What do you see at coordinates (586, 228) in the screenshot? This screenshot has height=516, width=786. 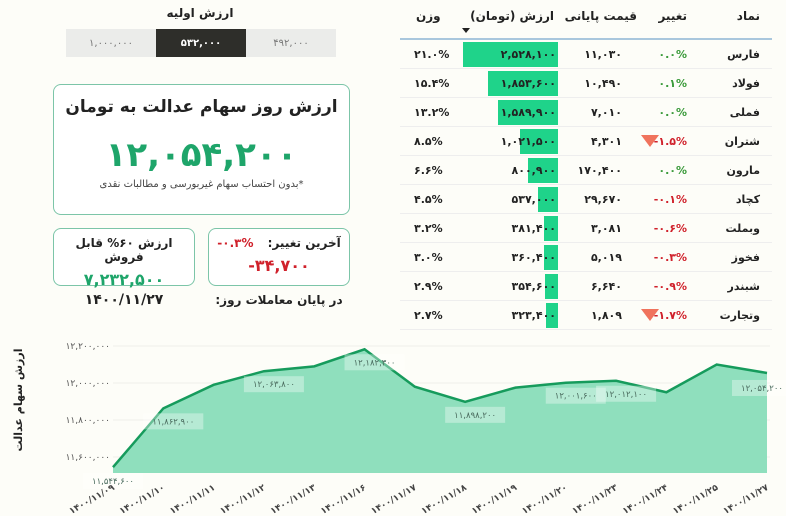 I see `table-row: وبملت -۰.۶% ۳,۰۸۱ ۳۸۱,۴۰۰ ۳.۲%` at bounding box center [586, 228].